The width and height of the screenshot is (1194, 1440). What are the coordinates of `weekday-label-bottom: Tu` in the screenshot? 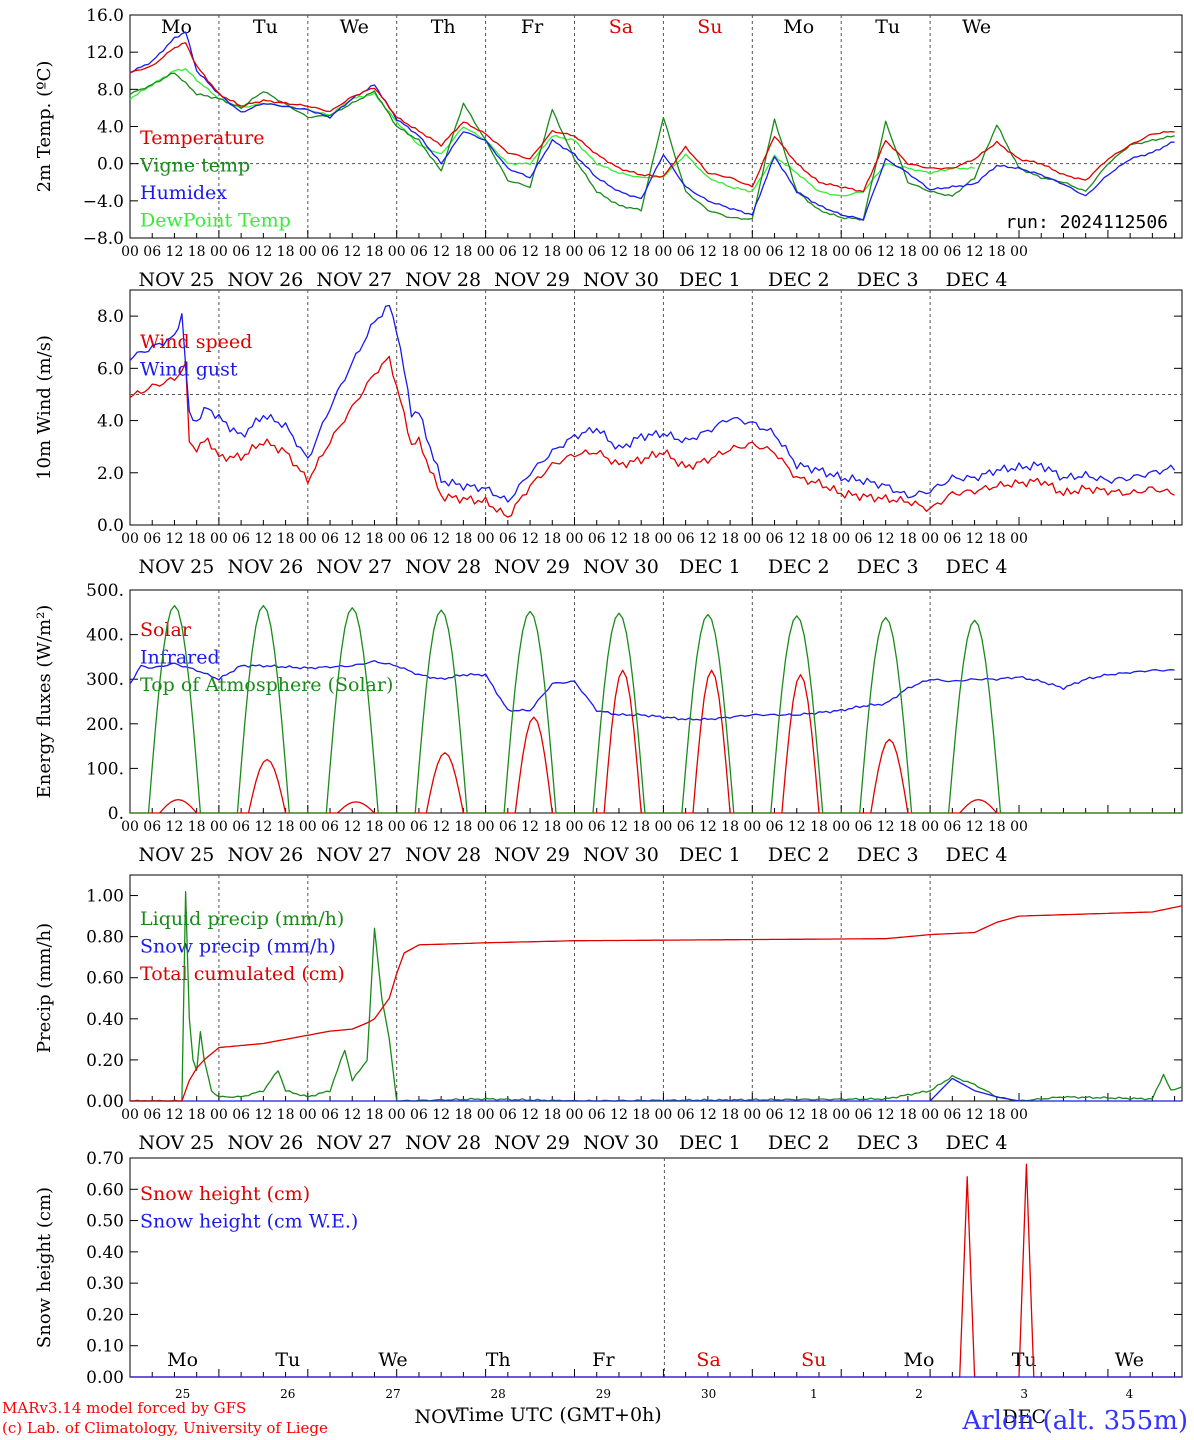 It's located at (287, 1360).